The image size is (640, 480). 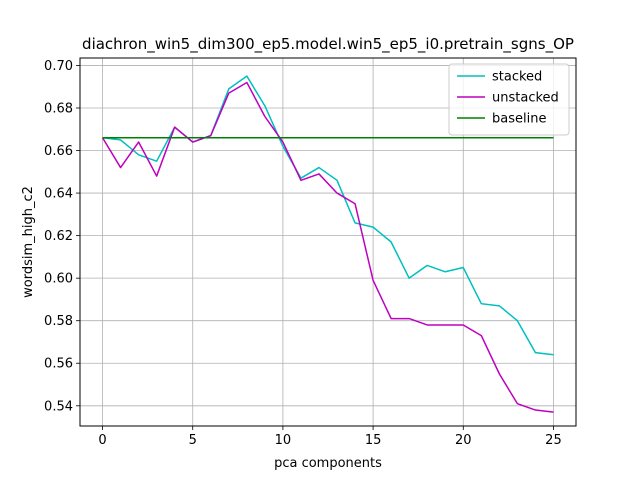 What do you see at coordinates (519, 119) in the screenshot?
I see `legend-label-baseline: baseline` at bounding box center [519, 119].